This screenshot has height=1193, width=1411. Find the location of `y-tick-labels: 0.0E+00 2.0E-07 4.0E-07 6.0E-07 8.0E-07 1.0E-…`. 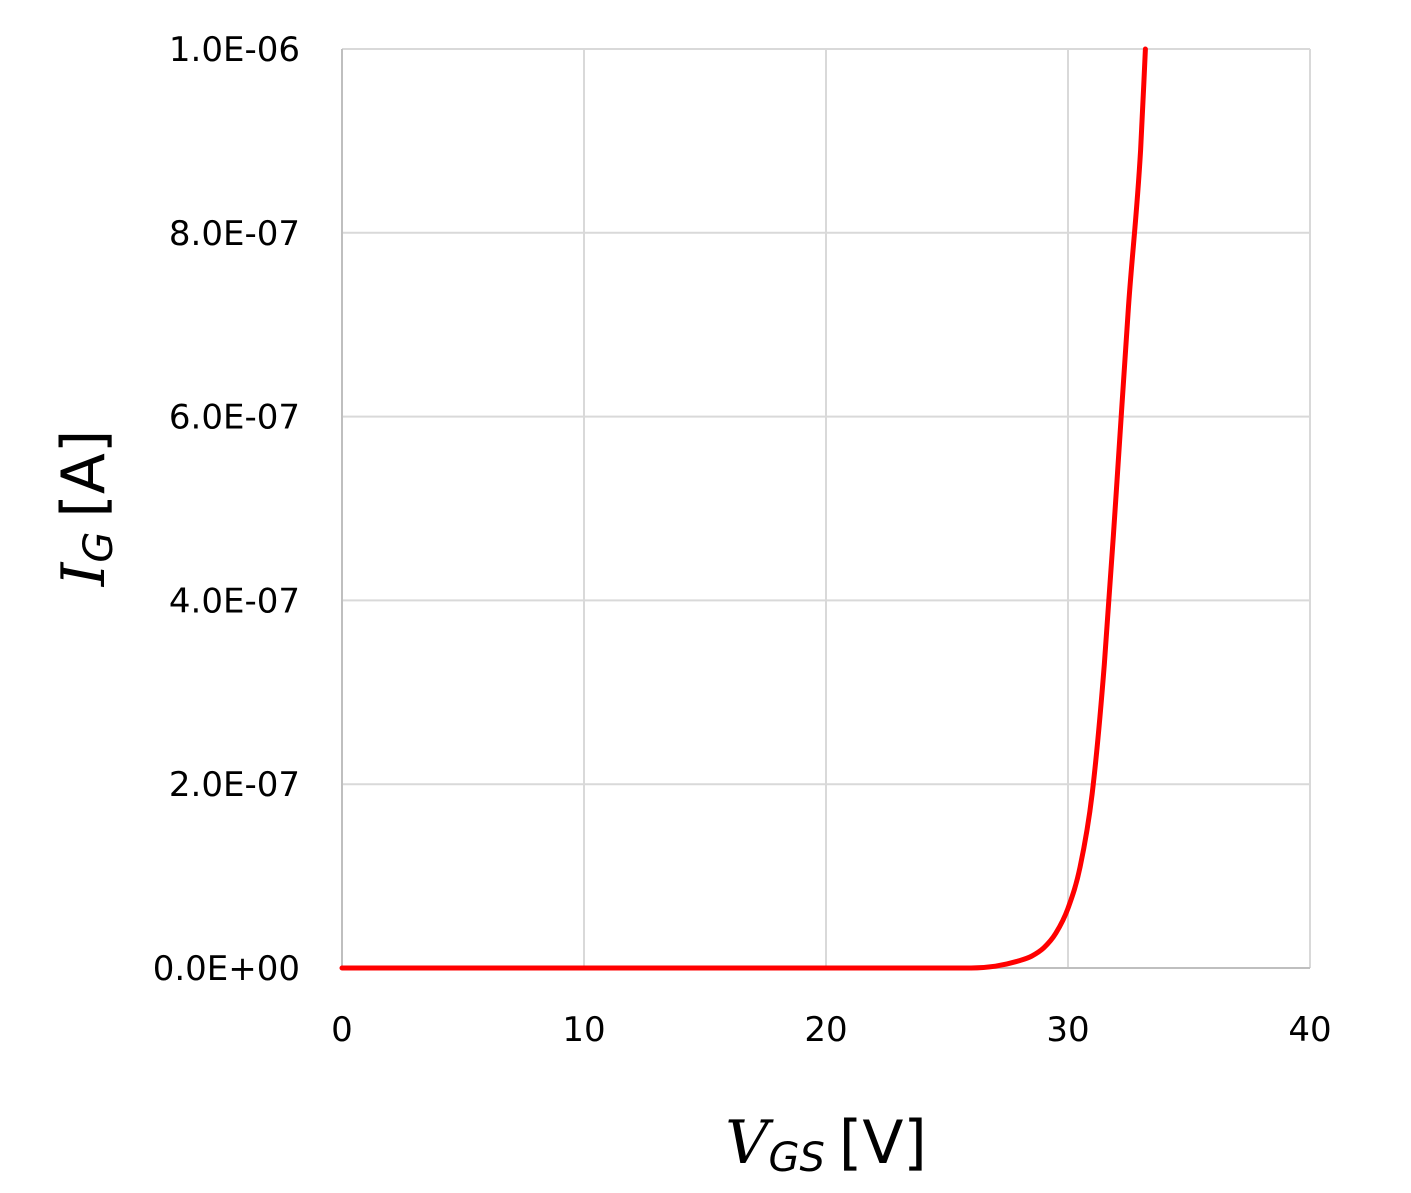

y-tick-labels: 0.0E+00 2.0E-07 4.0E-07 6.0E-07 8.0E-07 1.0E-… is located at coordinates (226, 509).